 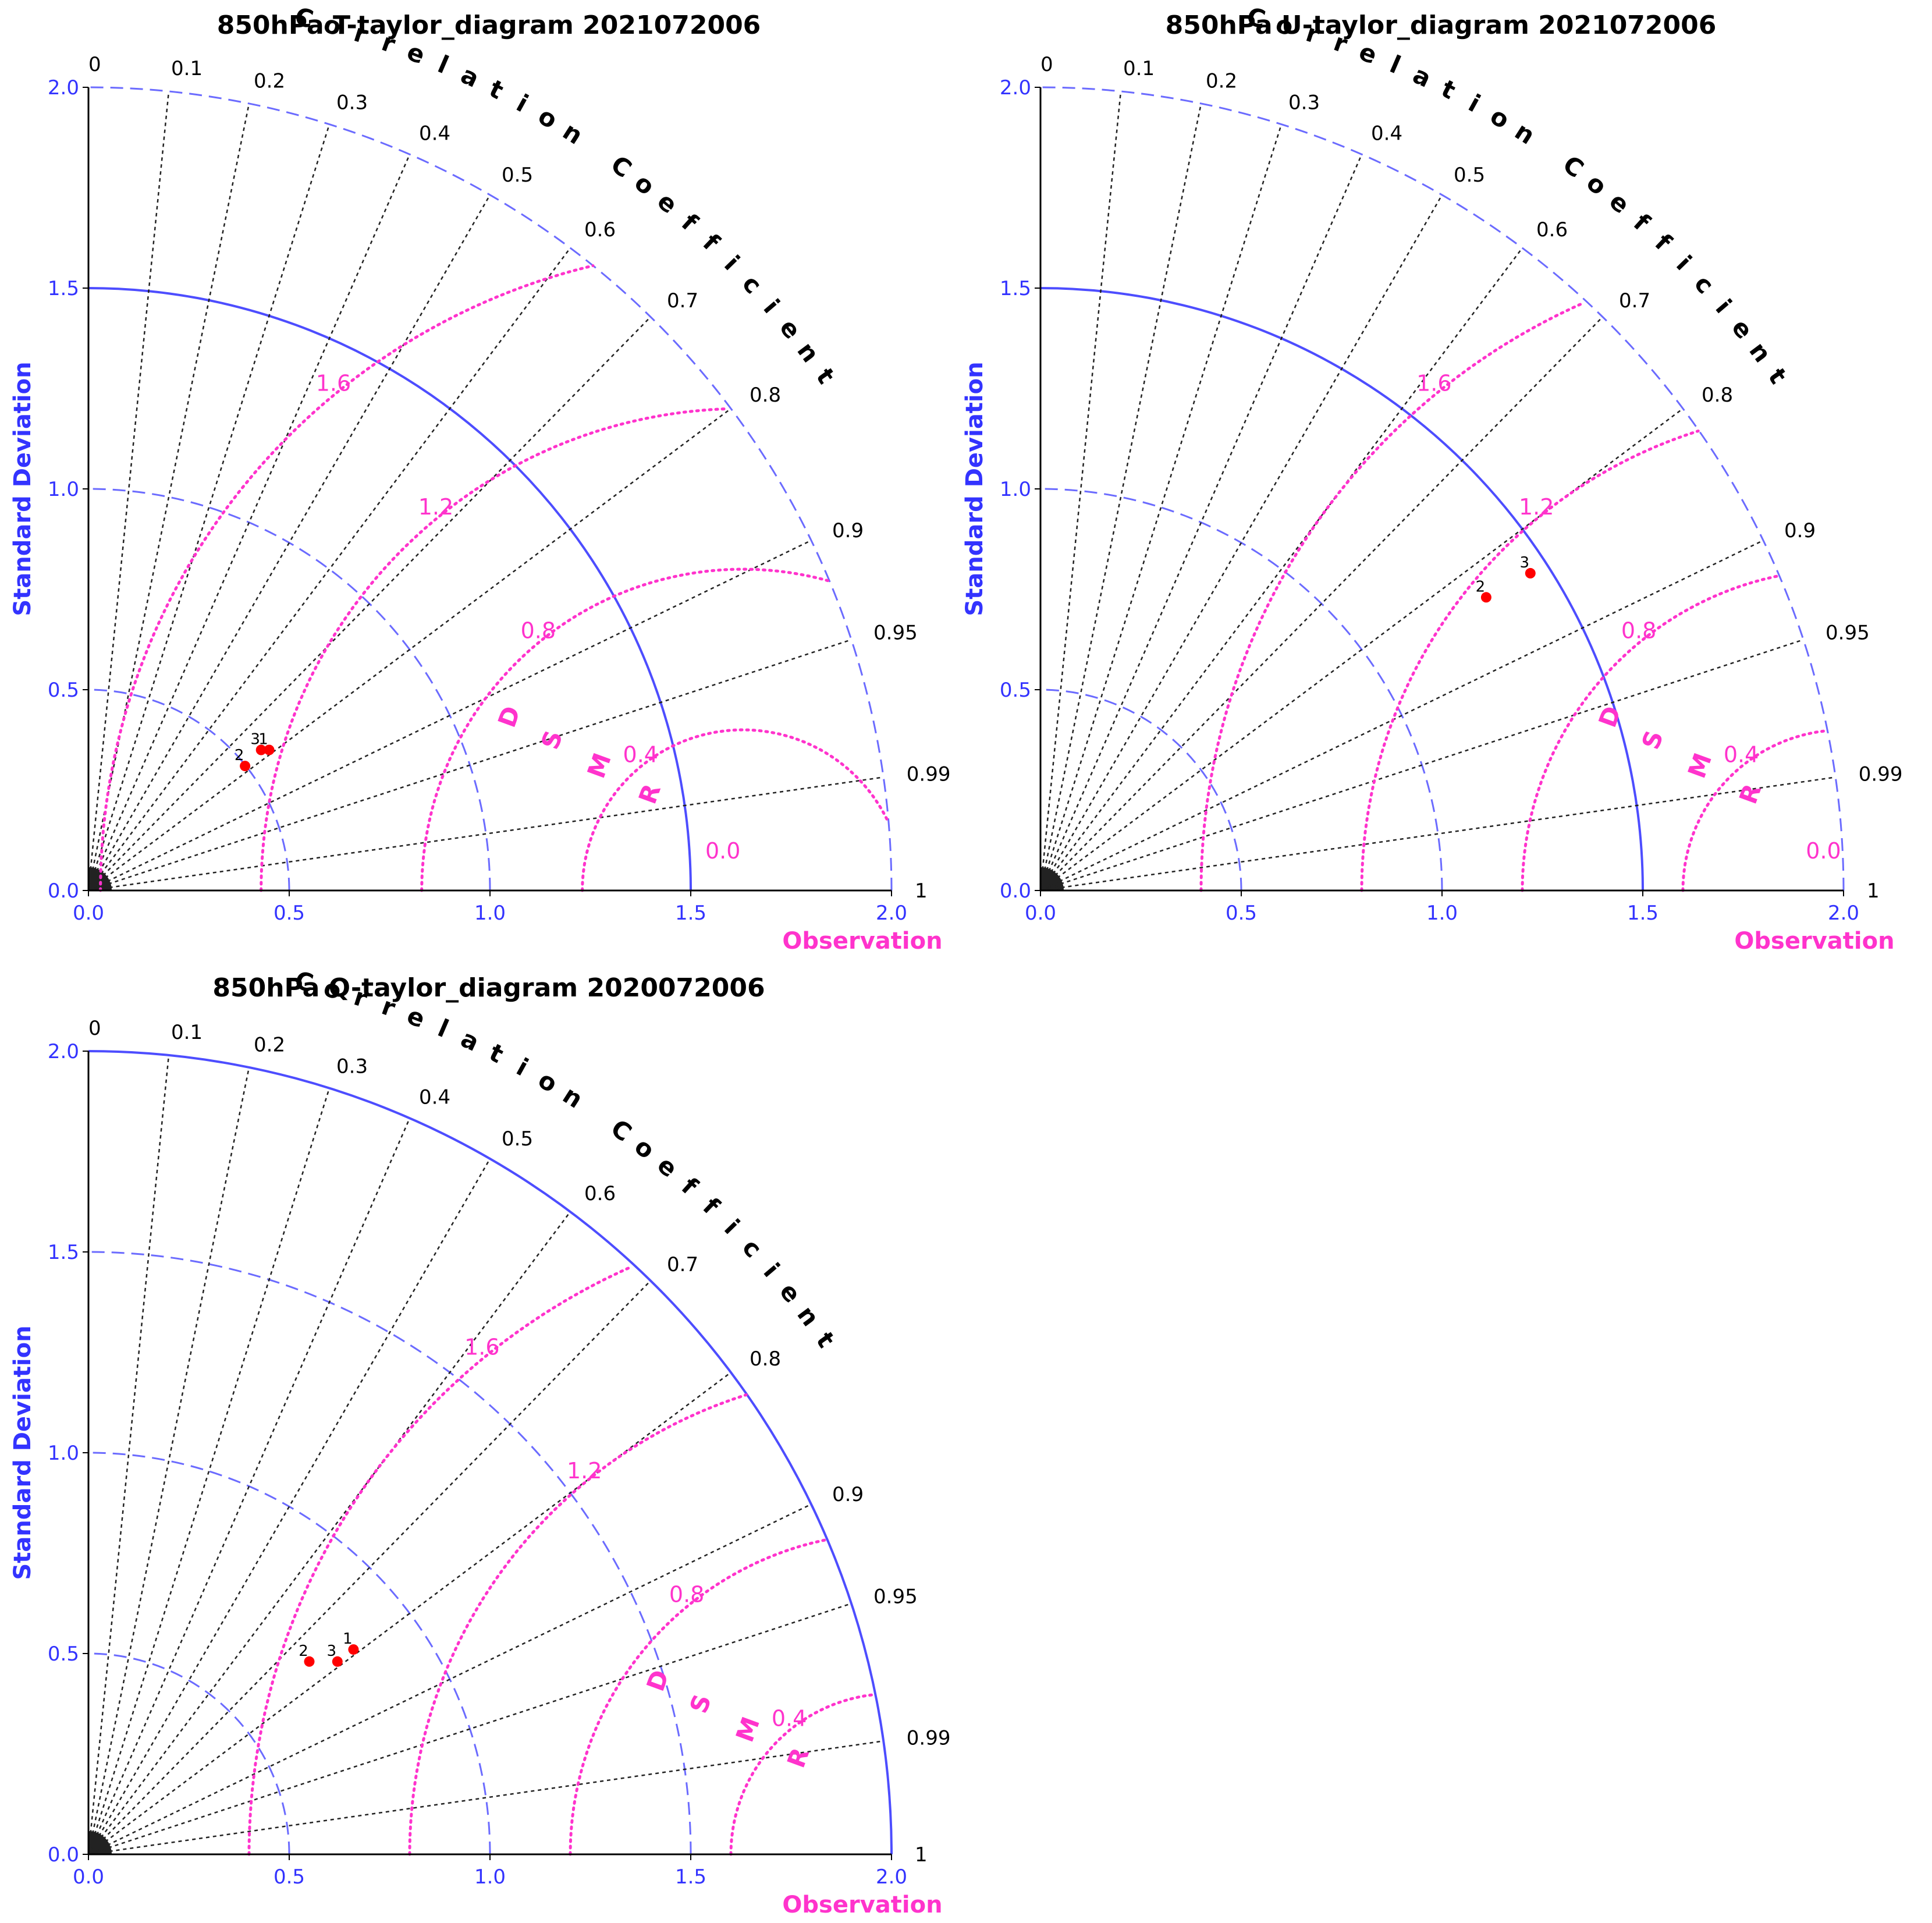 I want to click on observation-label: Observation, so click(x=862, y=942).